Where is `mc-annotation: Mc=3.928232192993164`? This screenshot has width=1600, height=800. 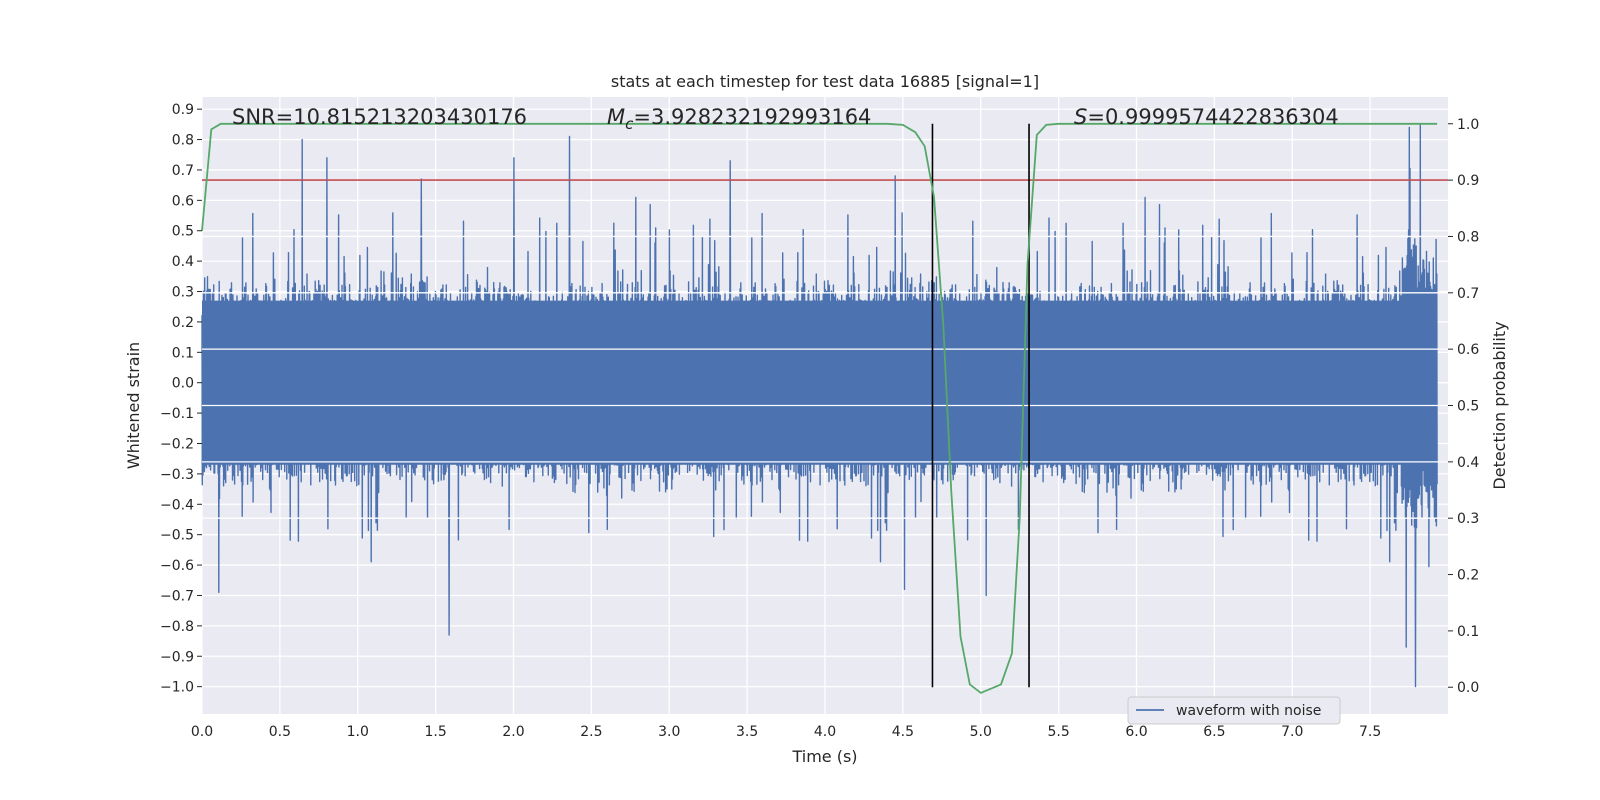
mc-annotation: Mc=3.928232192993164 is located at coordinates (739, 119).